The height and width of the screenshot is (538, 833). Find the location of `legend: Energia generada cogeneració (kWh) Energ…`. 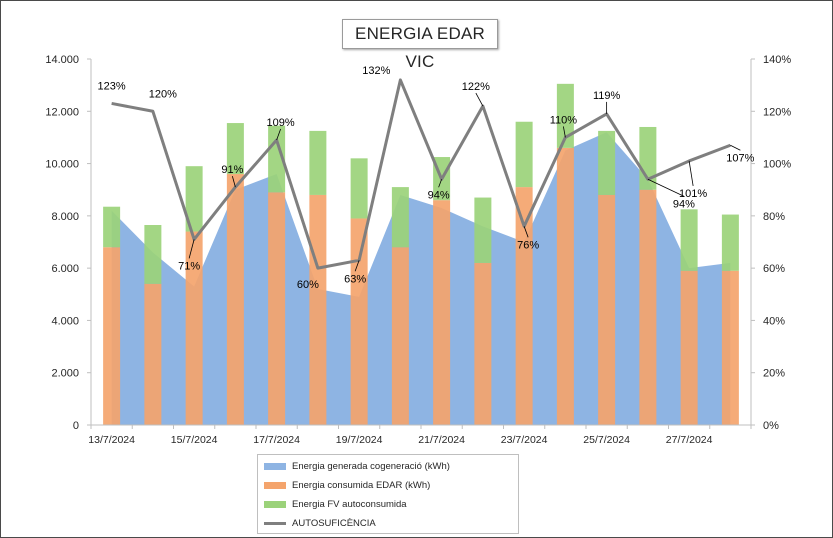

legend: Energia generada cogeneració (kWh) Energ… is located at coordinates (388, 494).